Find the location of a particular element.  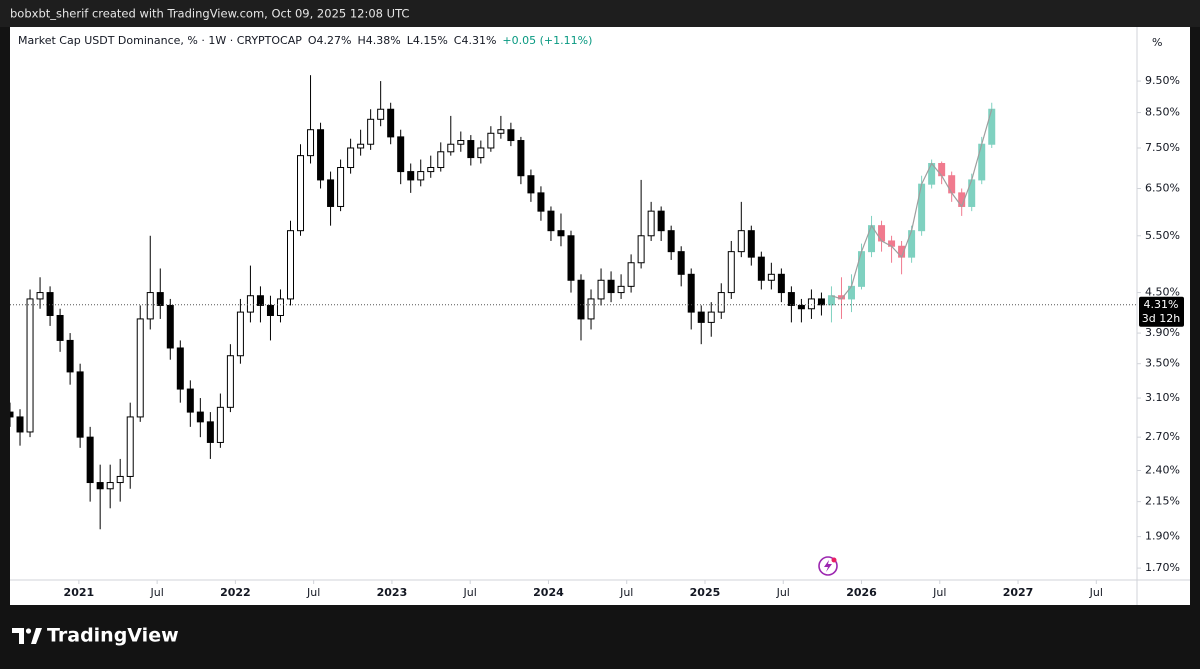

x-tick-label: 2023 is located at coordinates (392, 592).